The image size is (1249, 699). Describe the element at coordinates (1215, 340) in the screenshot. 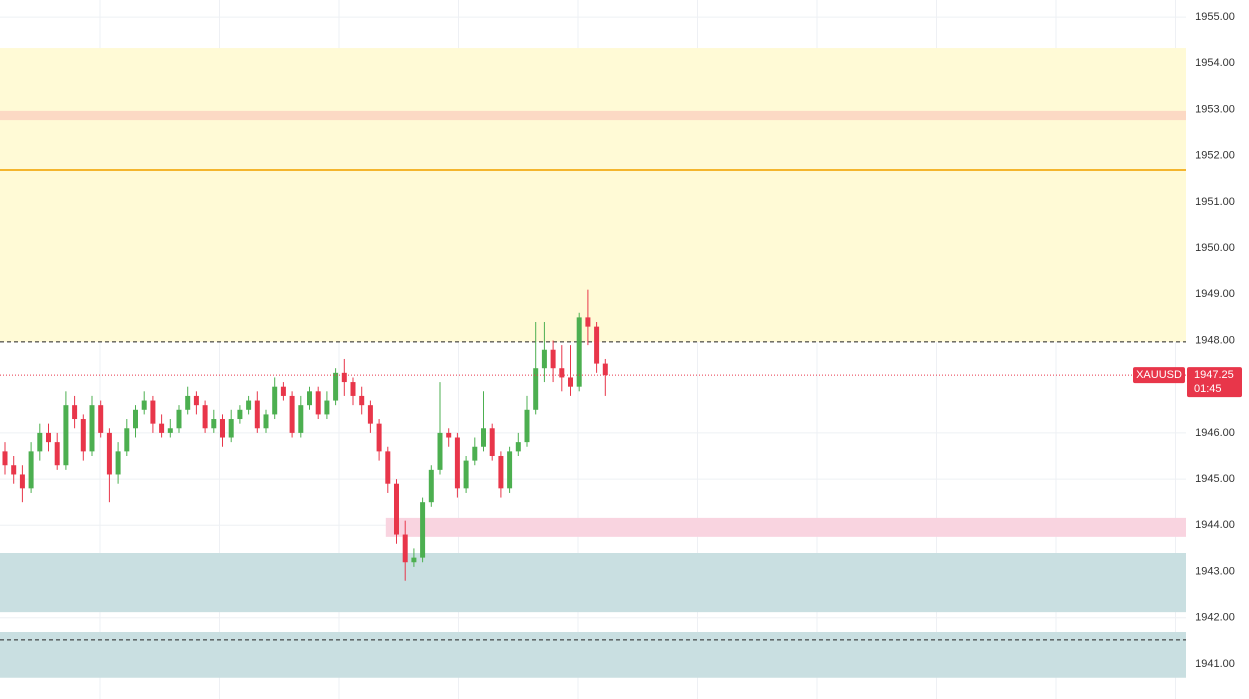

I see `y-tick-label: 1948.00` at that location.